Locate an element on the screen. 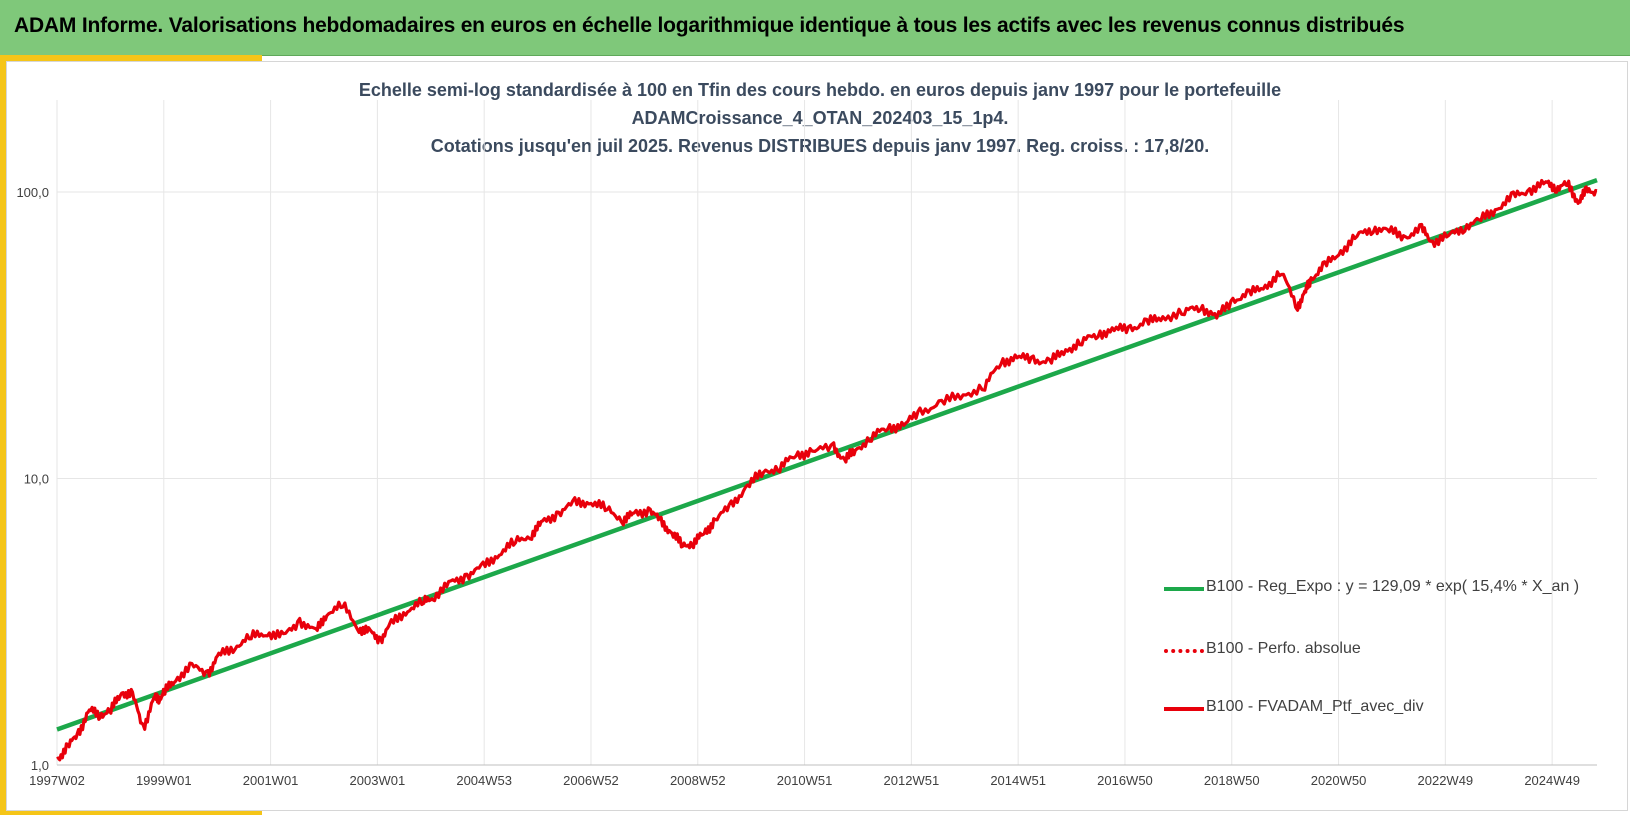 The width and height of the screenshot is (1630, 815). x-tick-label: 2003W01 is located at coordinates (378, 780).